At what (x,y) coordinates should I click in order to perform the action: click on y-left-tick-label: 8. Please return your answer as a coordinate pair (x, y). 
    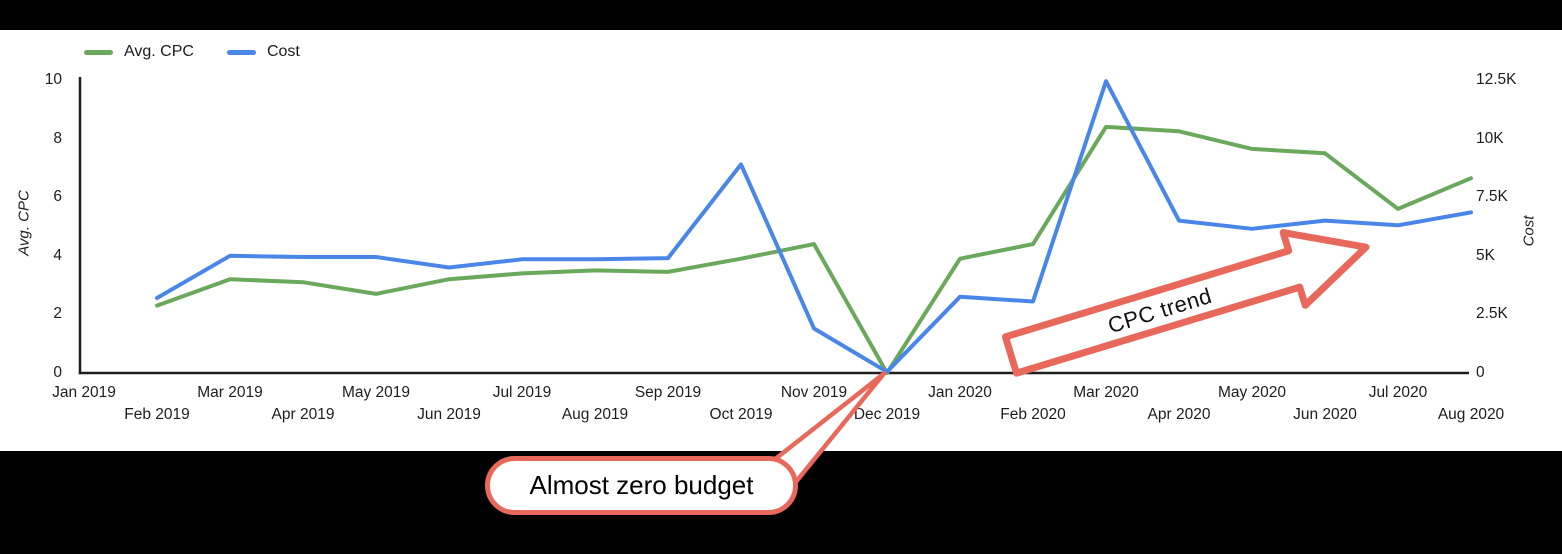
    Looking at the image, I should click on (57, 138).